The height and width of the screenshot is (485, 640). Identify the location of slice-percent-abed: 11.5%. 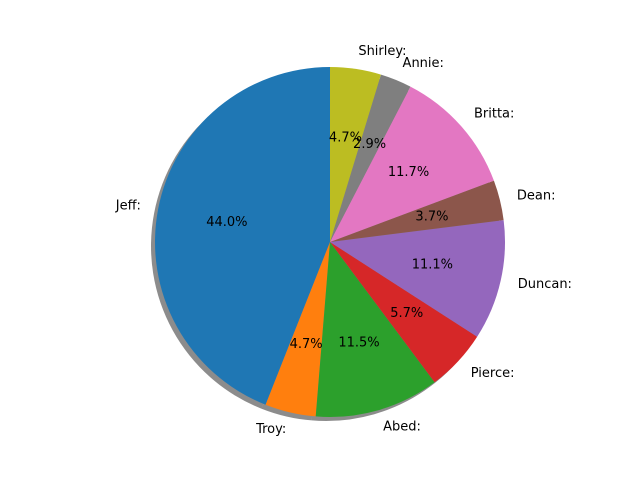
(358, 342).